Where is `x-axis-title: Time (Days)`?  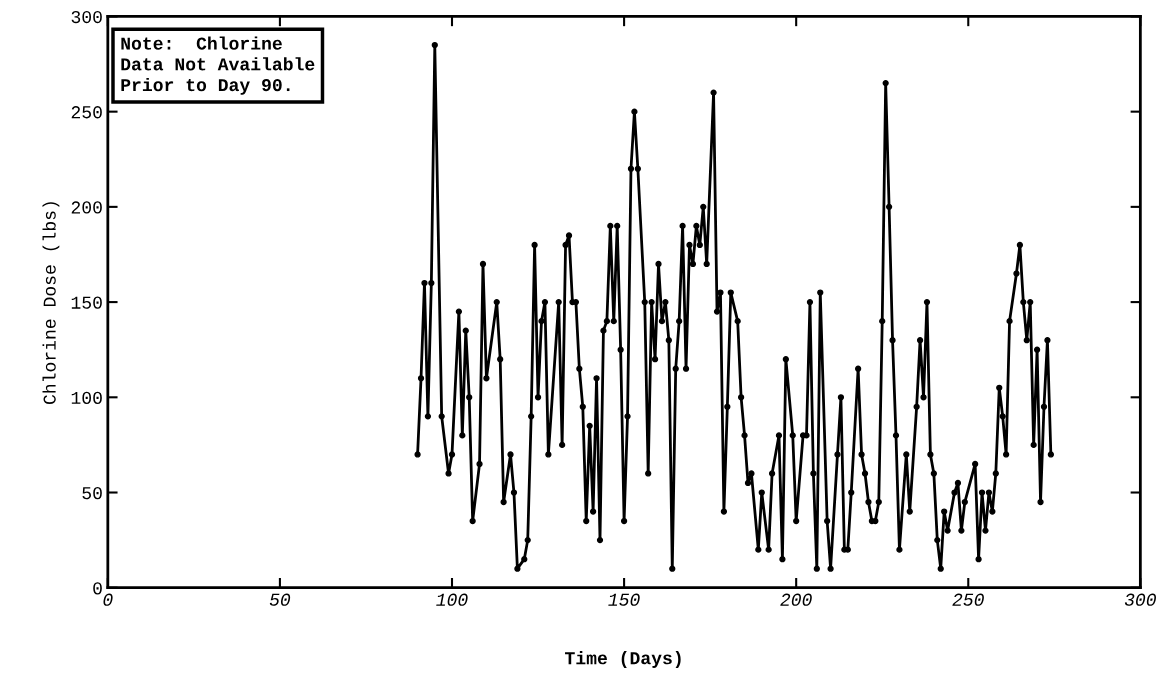 x-axis-title: Time (Days) is located at coordinates (623, 659).